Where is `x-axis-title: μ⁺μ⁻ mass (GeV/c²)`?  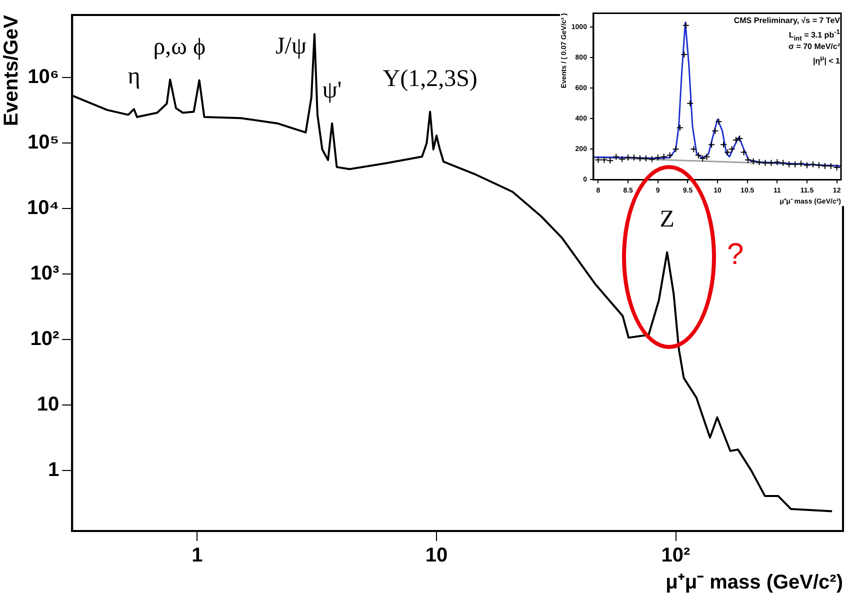 x-axis-title: μ⁺μ⁻ mass (GeV/c²) is located at coordinates (754, 583).